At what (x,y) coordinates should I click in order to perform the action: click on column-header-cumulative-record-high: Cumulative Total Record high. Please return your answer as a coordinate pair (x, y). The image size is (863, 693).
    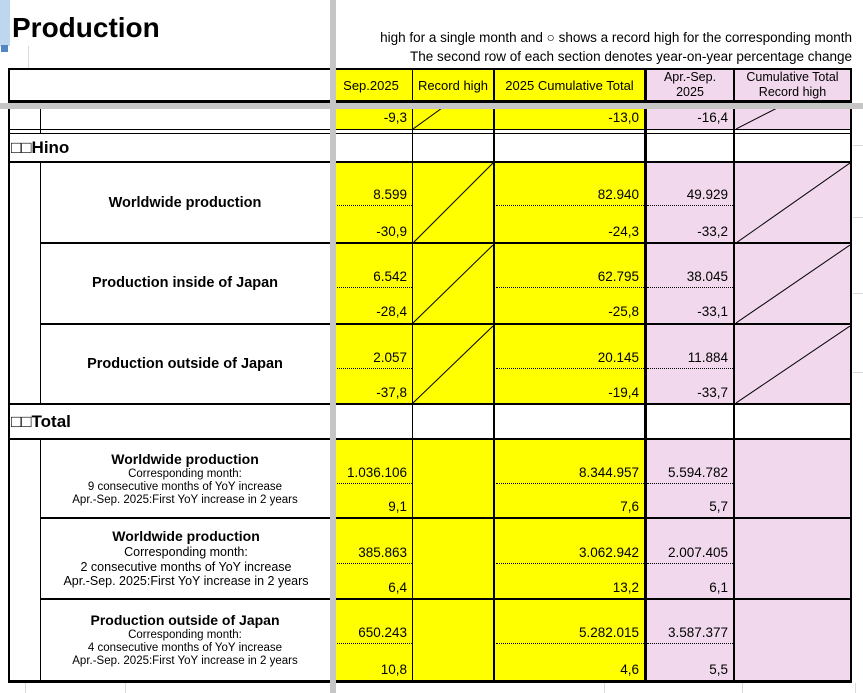
    Looking at the image, I should click on (792, 84).